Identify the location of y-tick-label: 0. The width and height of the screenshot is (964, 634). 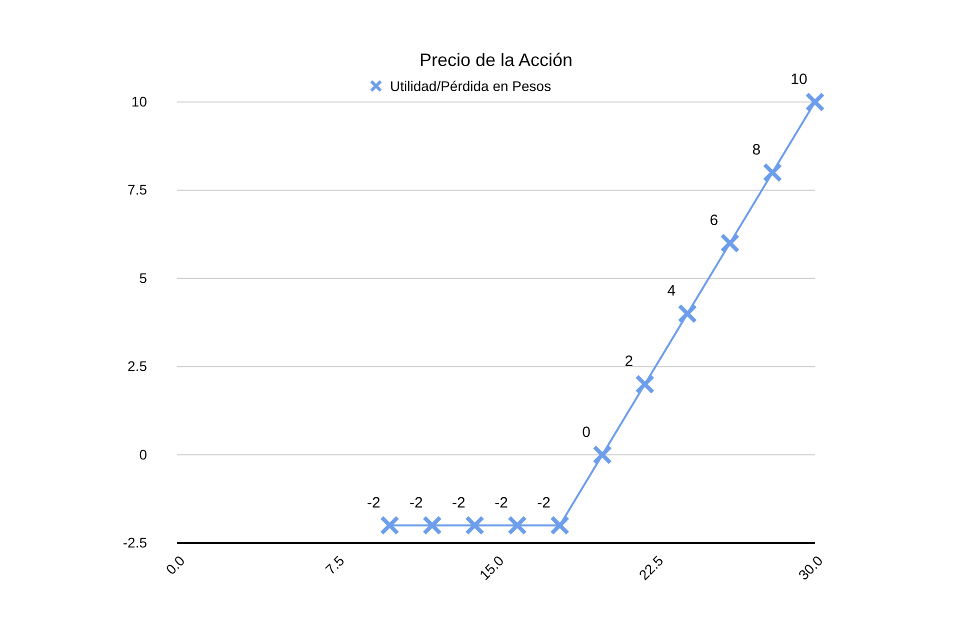
(143, 454).